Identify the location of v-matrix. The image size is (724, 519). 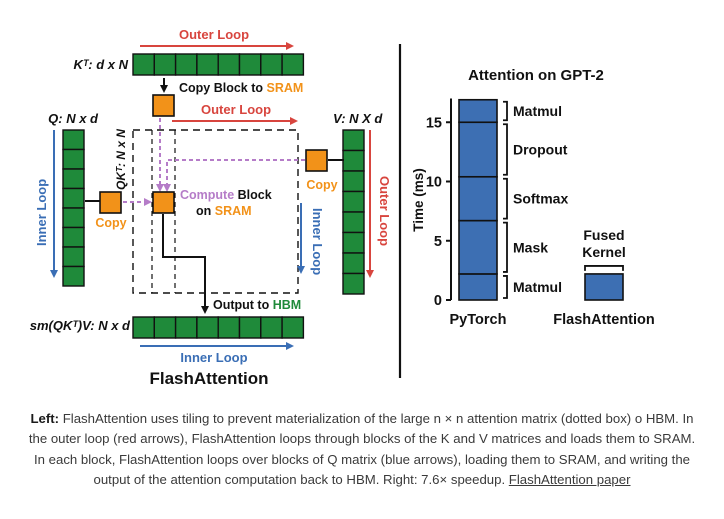
(353, 212).